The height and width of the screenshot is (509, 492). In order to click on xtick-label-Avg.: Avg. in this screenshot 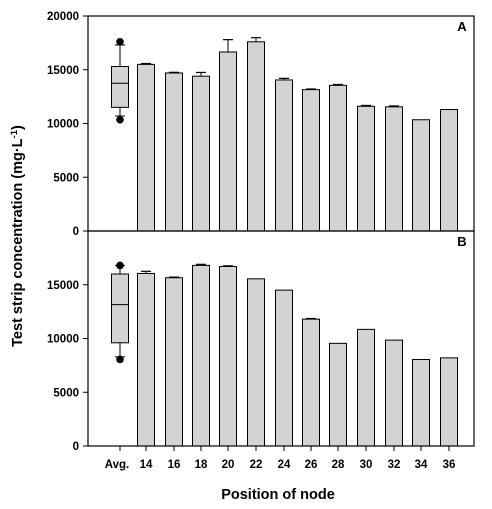, I will do `click(117, 465)`.